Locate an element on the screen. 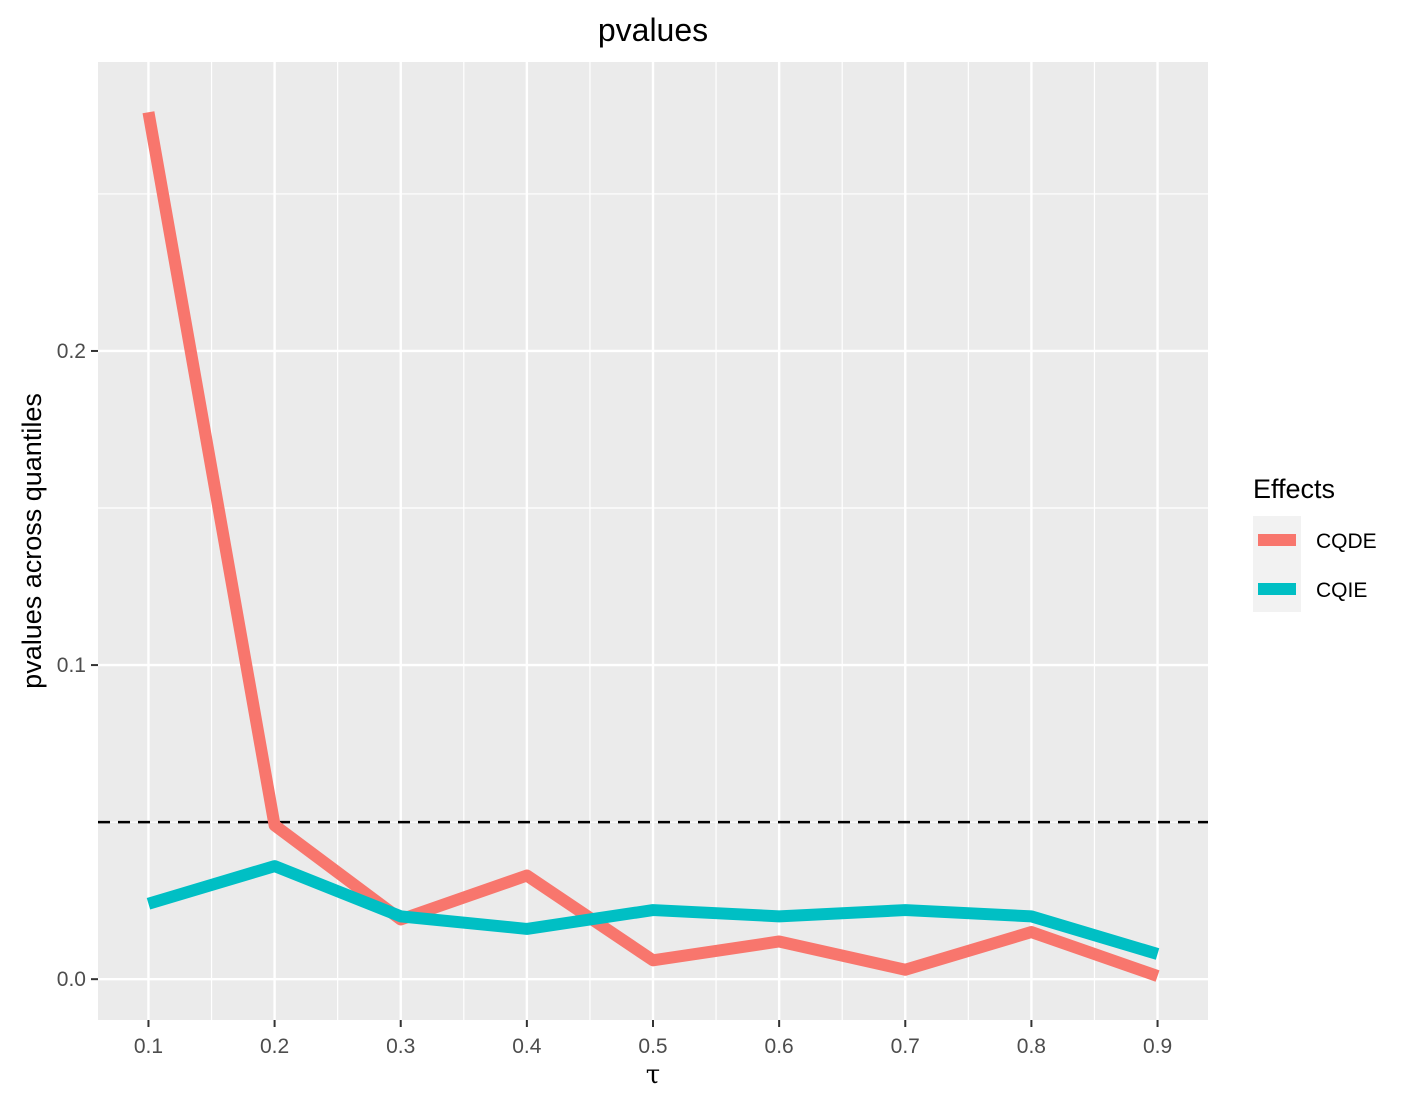 Image resolution: width=1417 pixels, height=1102 pixels. x-axis-title: τ is located at coordinates (653, 1075).